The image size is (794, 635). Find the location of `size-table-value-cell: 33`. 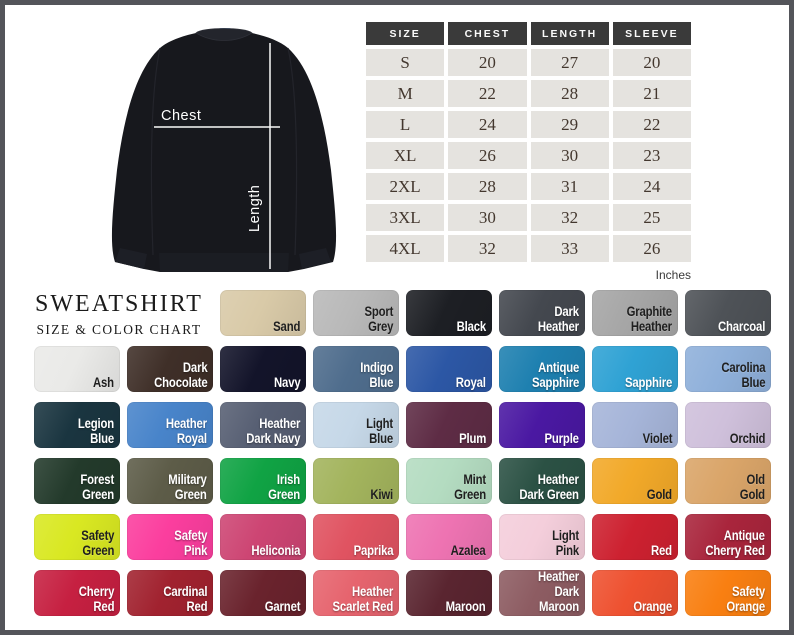

size-table-value-cell: 33 is located at coordinates (569, 248).